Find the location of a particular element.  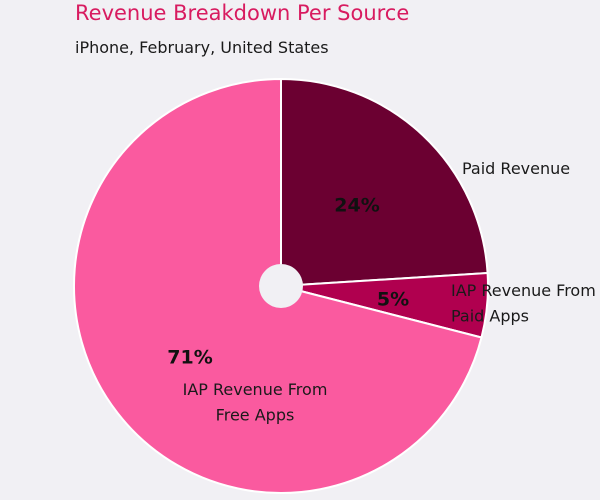

slice-value-label-0: 24% is located at coordinates (356, 206).